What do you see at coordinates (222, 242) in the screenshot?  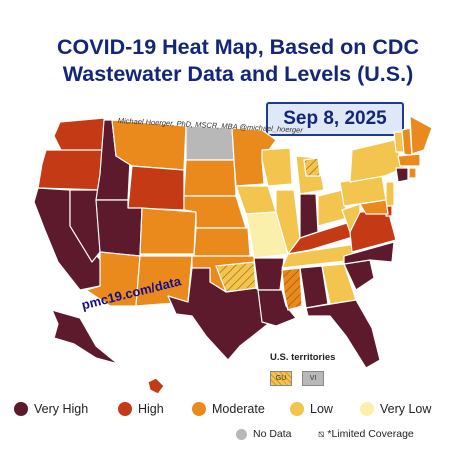 I see `state-ks` at bounding box center [222, 242].